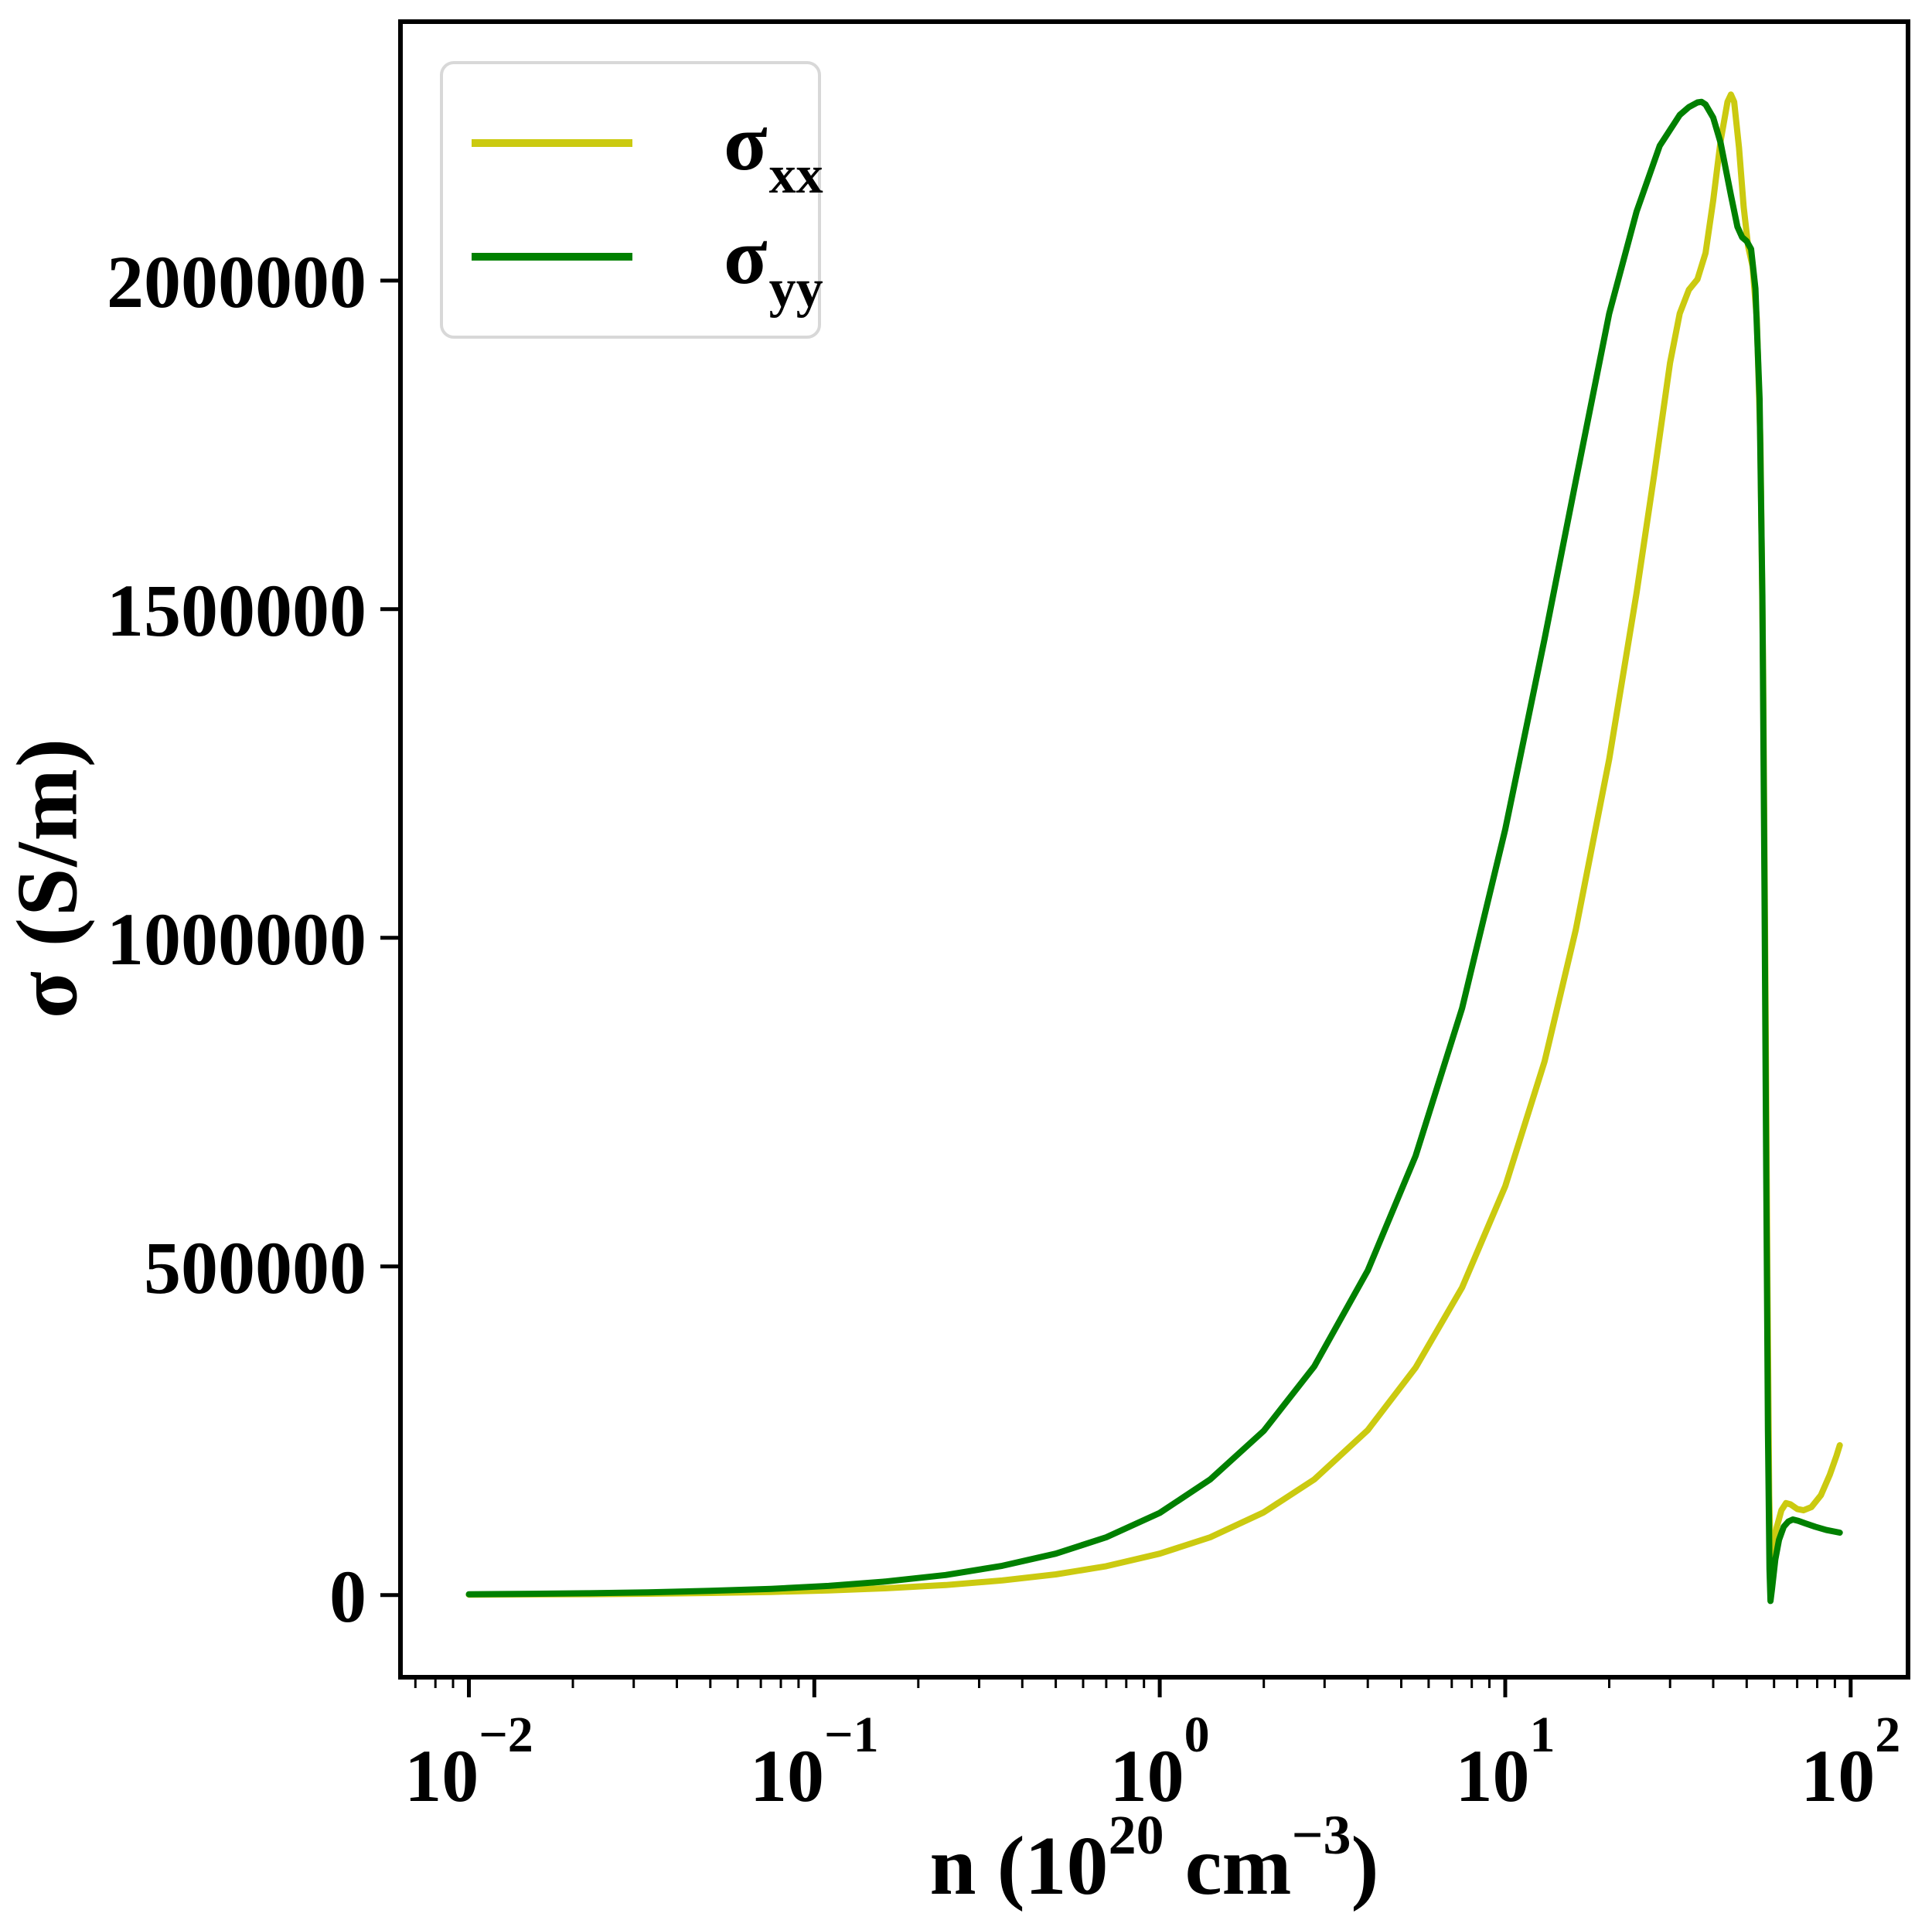  I want to click on x-tick-label-10^2: 10², so click(1851, 1762).